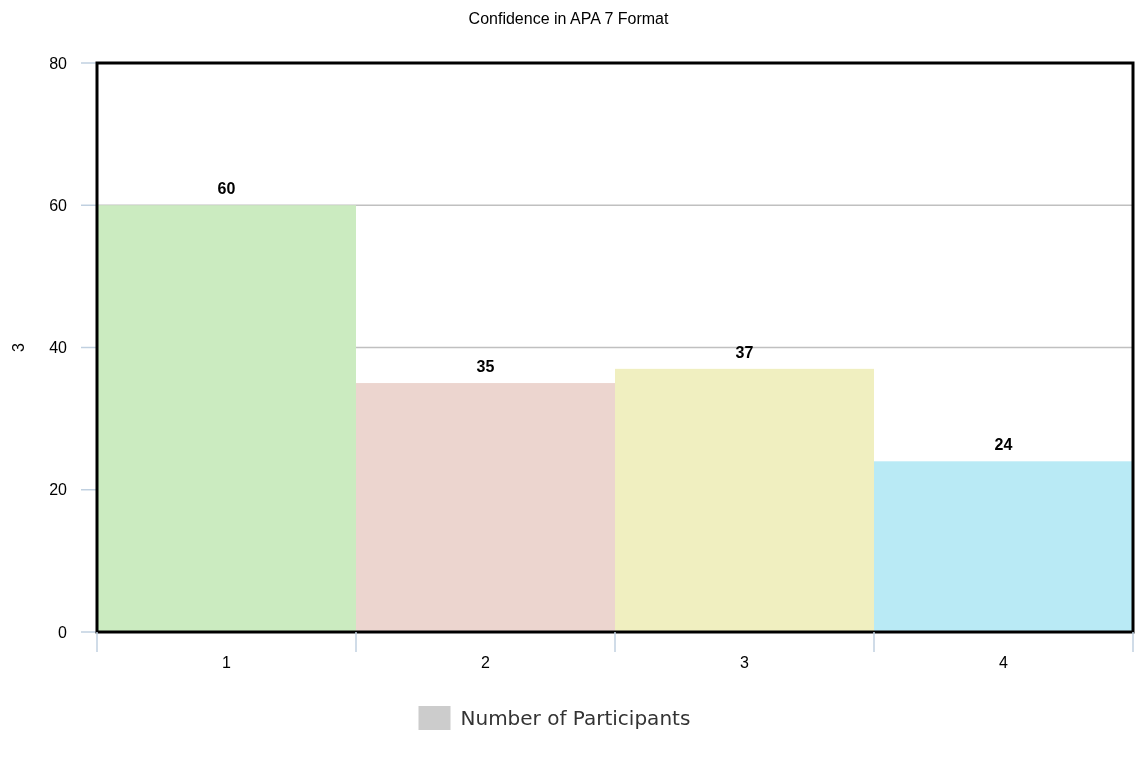 This screenshot has width=1137, height=767. Describe the element at coordinates (485, 367) in the screenshot. I see `data-label: 35` at that location.